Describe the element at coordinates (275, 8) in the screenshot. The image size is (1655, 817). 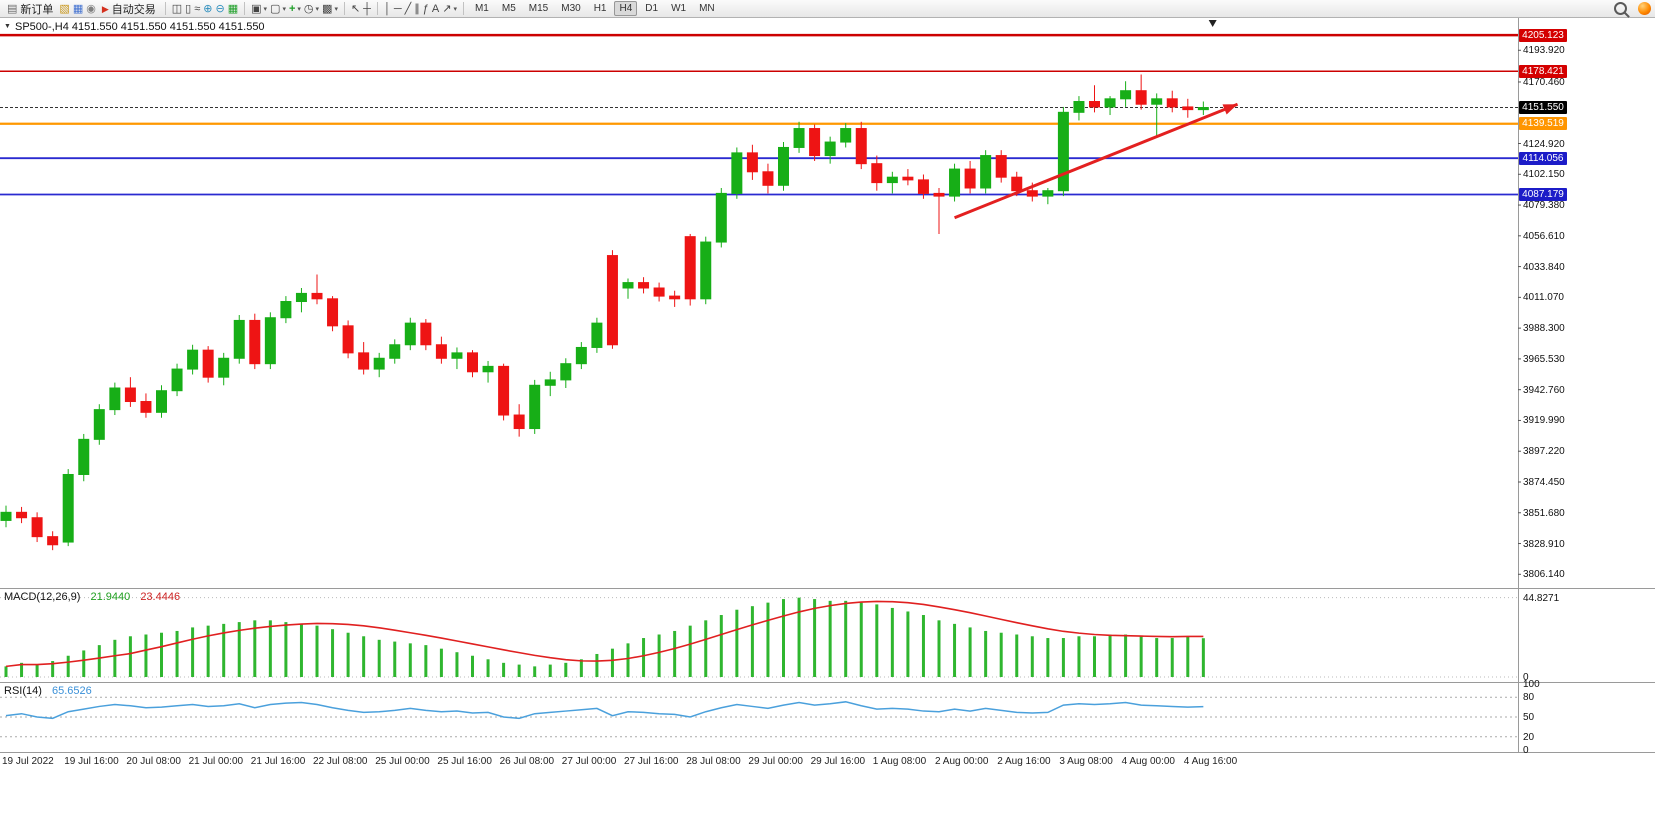
I see `cascade-windows-icon: ▢` at that location.